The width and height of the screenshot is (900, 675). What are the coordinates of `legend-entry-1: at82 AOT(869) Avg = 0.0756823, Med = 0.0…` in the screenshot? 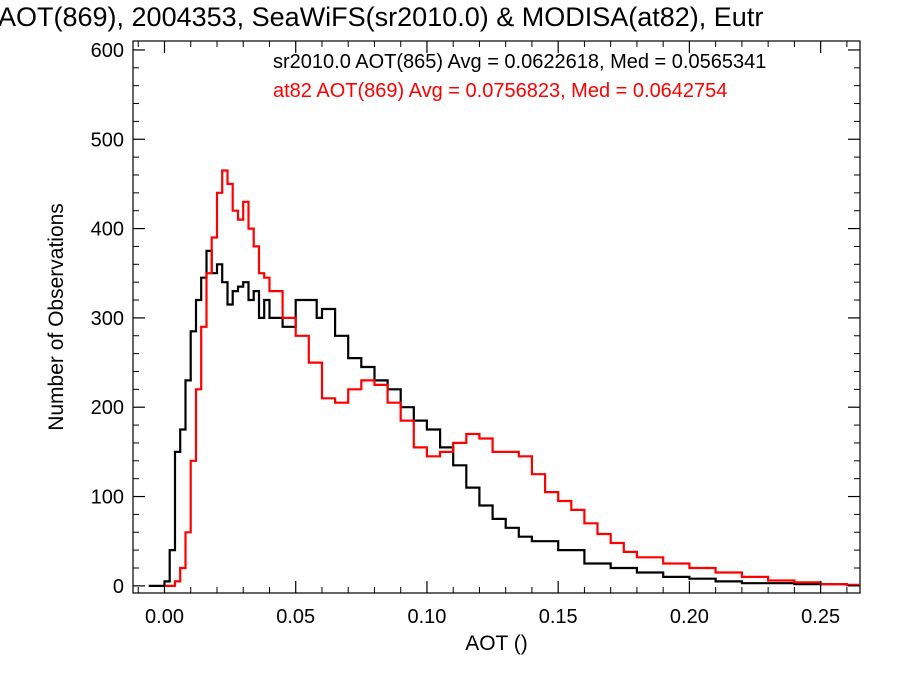 It's located at (500, 91).